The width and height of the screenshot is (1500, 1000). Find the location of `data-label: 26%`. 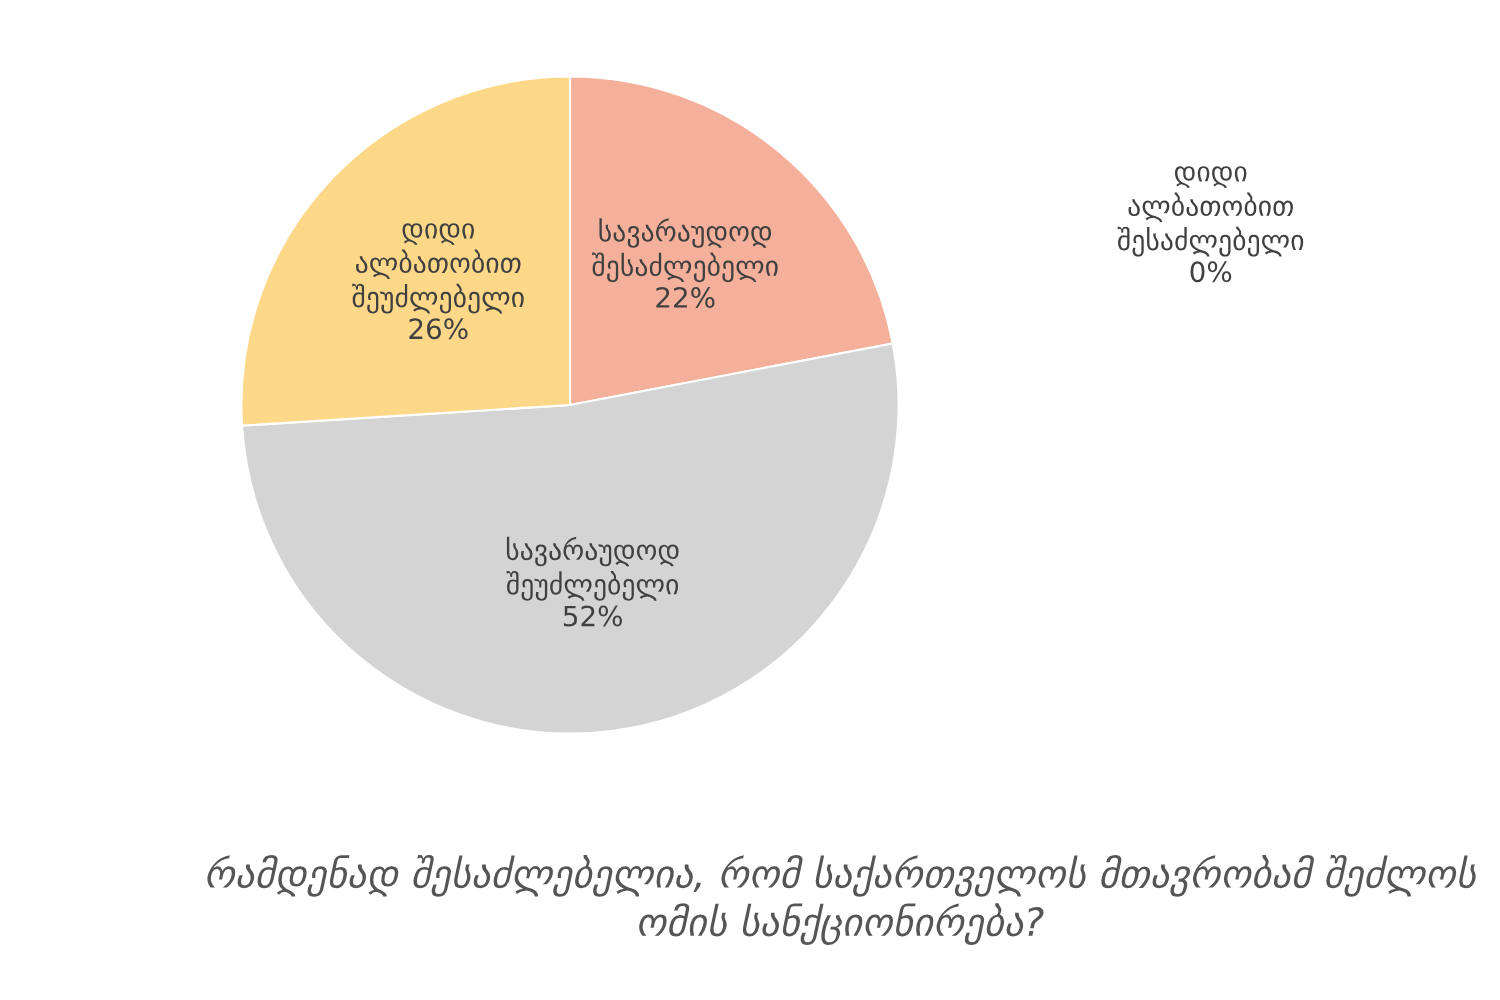

data-label: 26% is located at coordinates (438, 329).